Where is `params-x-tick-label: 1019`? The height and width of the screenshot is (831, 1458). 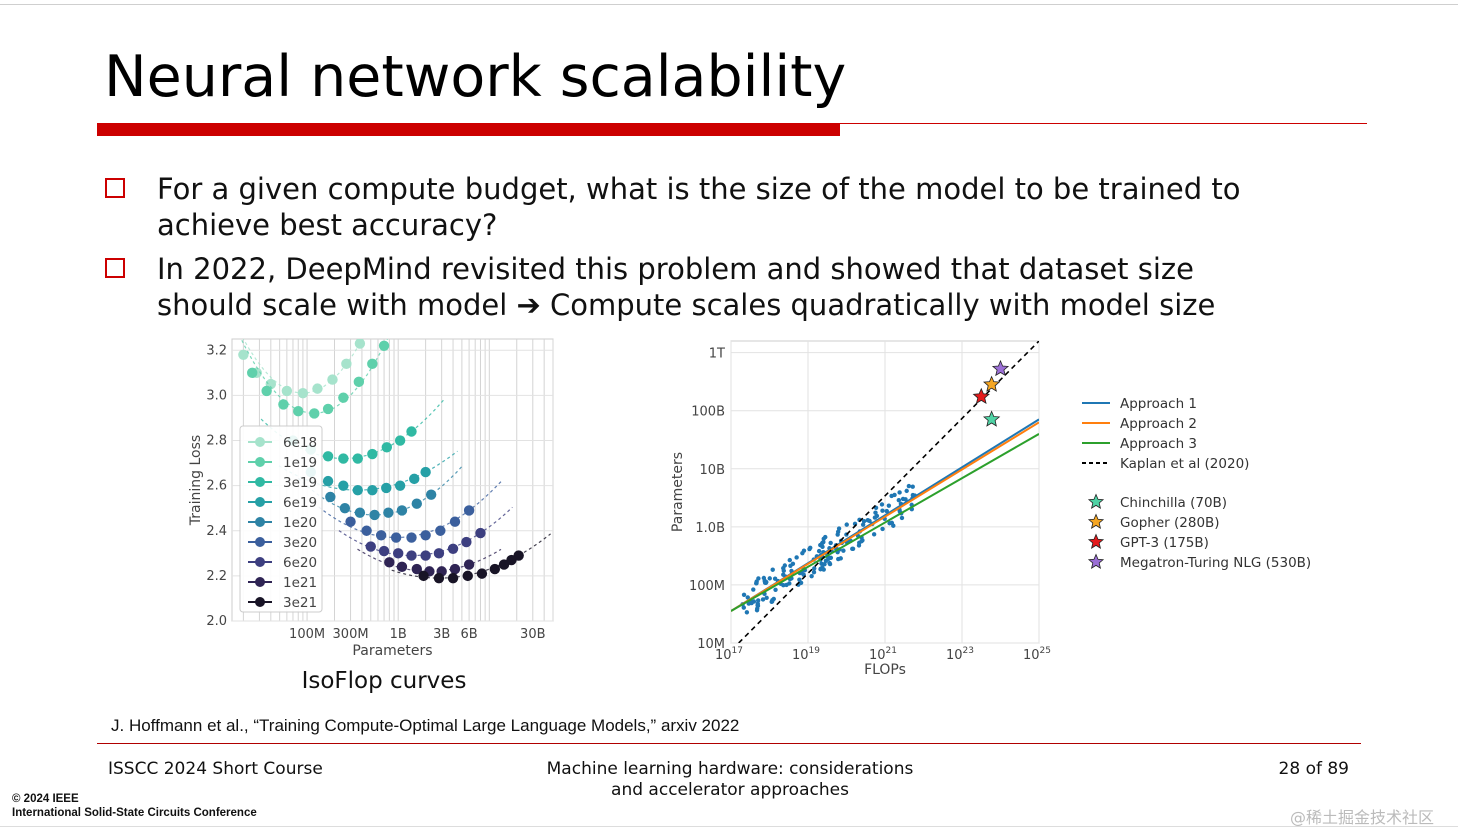
params-x-tick-label: 1019 is located at coordinates (806, 654).